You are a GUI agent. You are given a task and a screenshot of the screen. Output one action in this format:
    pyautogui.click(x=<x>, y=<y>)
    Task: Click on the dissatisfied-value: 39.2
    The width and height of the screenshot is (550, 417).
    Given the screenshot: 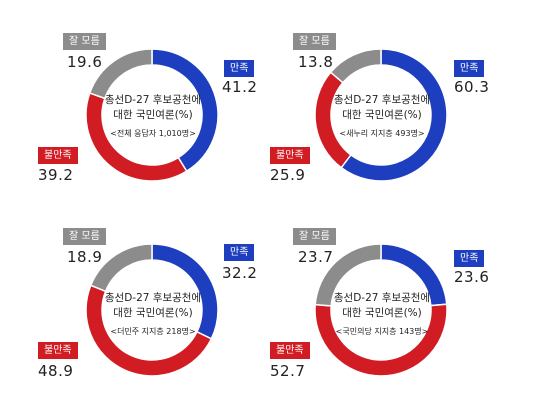 What is the action you would take?
    pyautogui.click(x=56, y=175)
    